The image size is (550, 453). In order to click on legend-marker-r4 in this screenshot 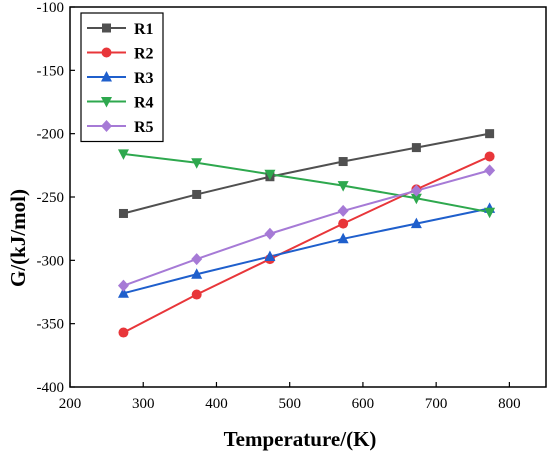, I will do `click(106, 102)`.